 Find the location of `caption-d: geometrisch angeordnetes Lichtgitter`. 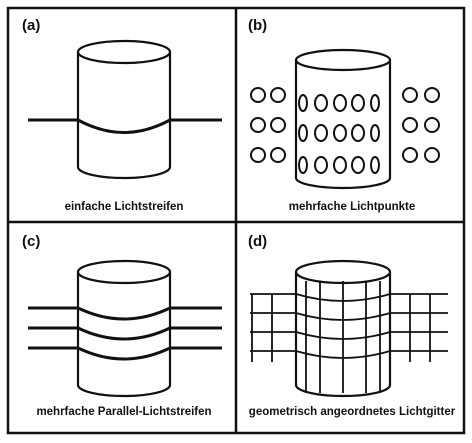

caption-d: geometrisch angeordnetes Lichtgitter is located at coordinates (352, 412).